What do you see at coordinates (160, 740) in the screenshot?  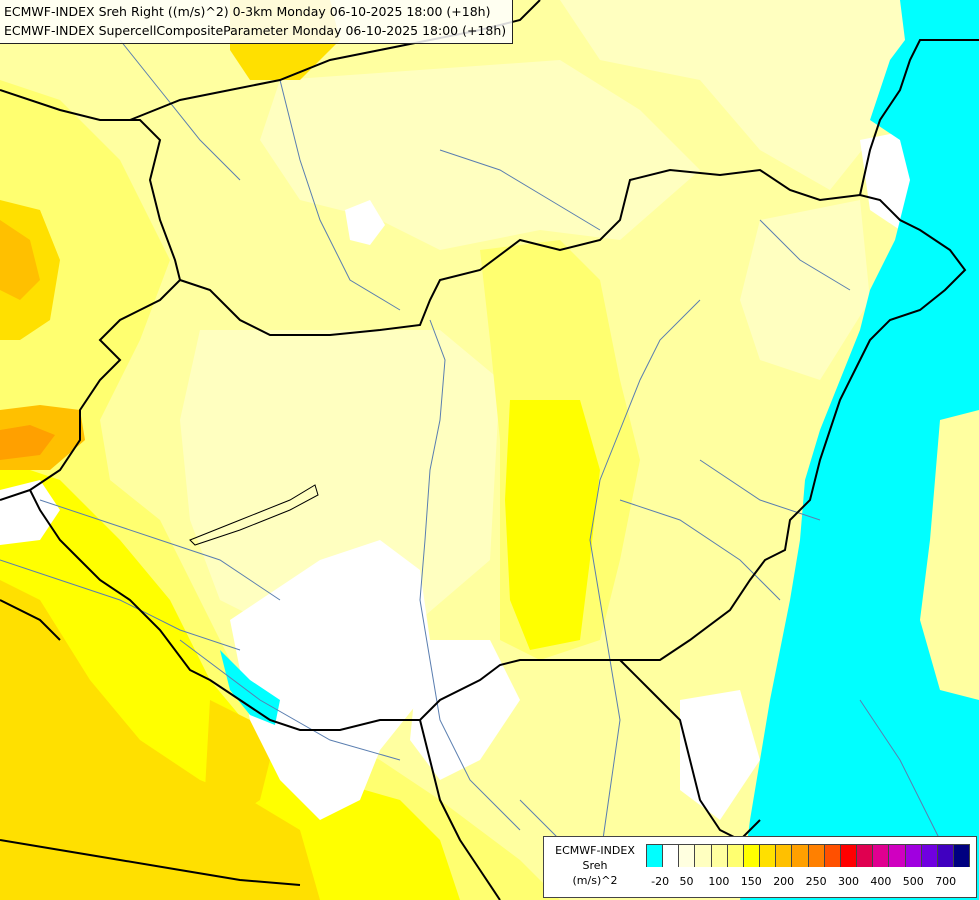 I see `gold-region-southwest` at bounding box center [160, 740].